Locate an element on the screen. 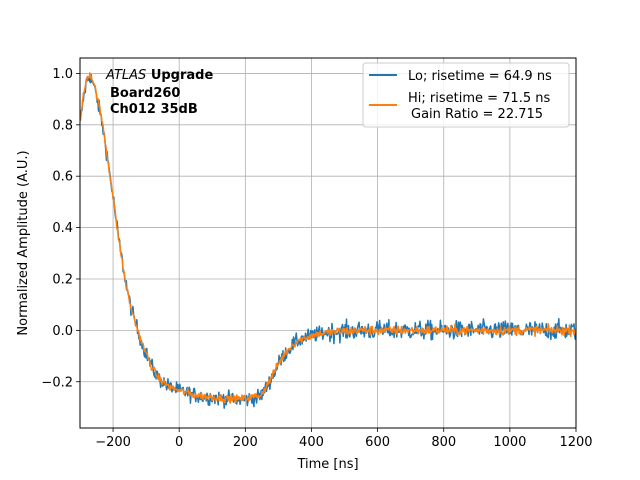  y-tick-label: 1.0 is located at coordinates (62, 74).